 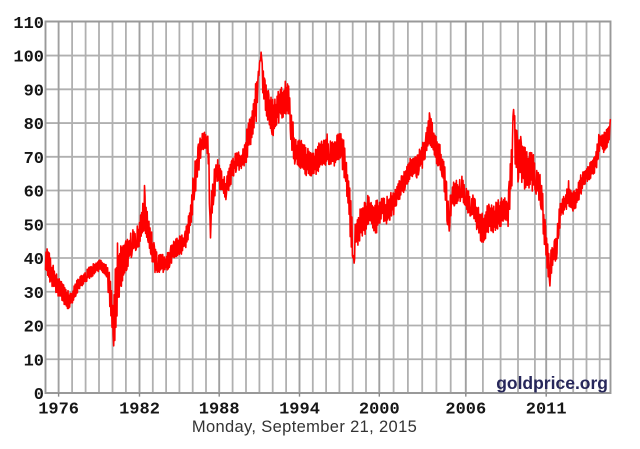 What do you see at coordinates (139, 409) in the screenshot?
I see `svg-text: 1982` at bounding box center [139, 409].